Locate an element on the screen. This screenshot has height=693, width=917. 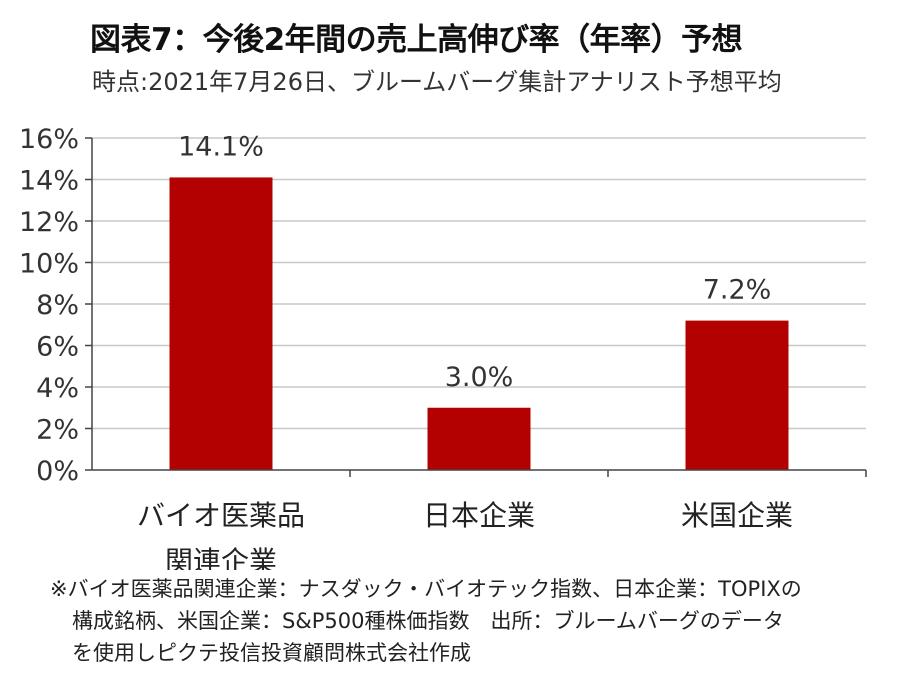
y-tick-label: 10% is located at coordinates (49, 264).